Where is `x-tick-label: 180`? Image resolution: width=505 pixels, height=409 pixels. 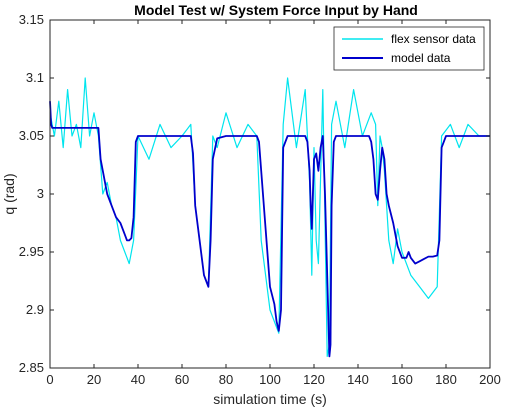 x-tick-label: 180 is located at coordinates (446, 379).